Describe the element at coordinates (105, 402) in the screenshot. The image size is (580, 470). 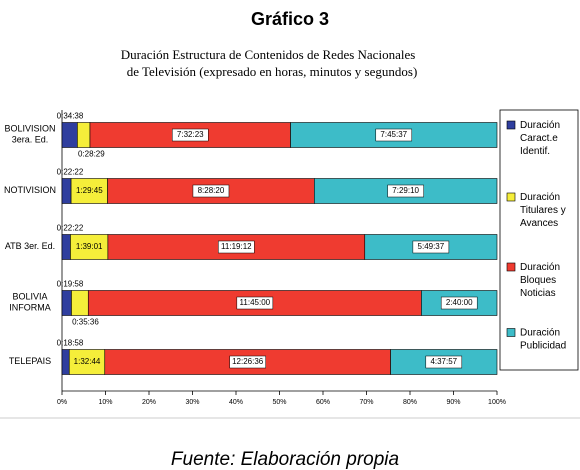
I see `x-tick-label: 10%` at that location.